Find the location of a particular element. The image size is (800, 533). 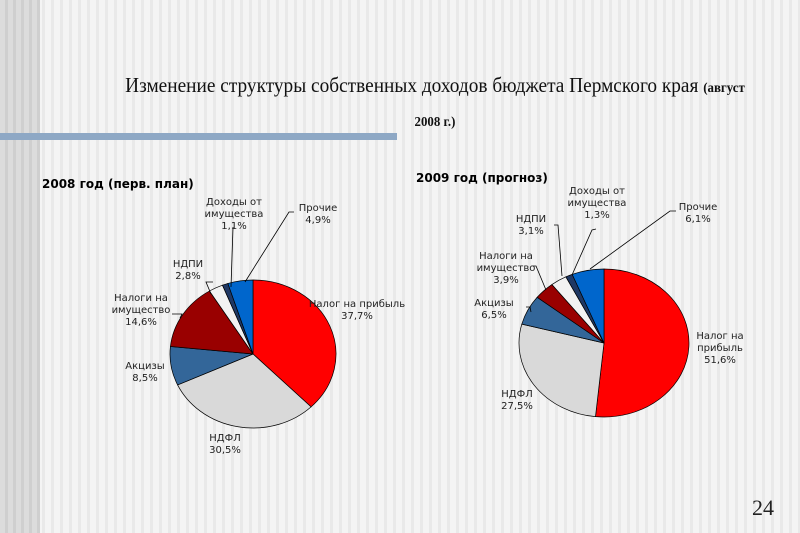

label-2009-other: Прочие 6,1% is located at coordinates (698, 213).